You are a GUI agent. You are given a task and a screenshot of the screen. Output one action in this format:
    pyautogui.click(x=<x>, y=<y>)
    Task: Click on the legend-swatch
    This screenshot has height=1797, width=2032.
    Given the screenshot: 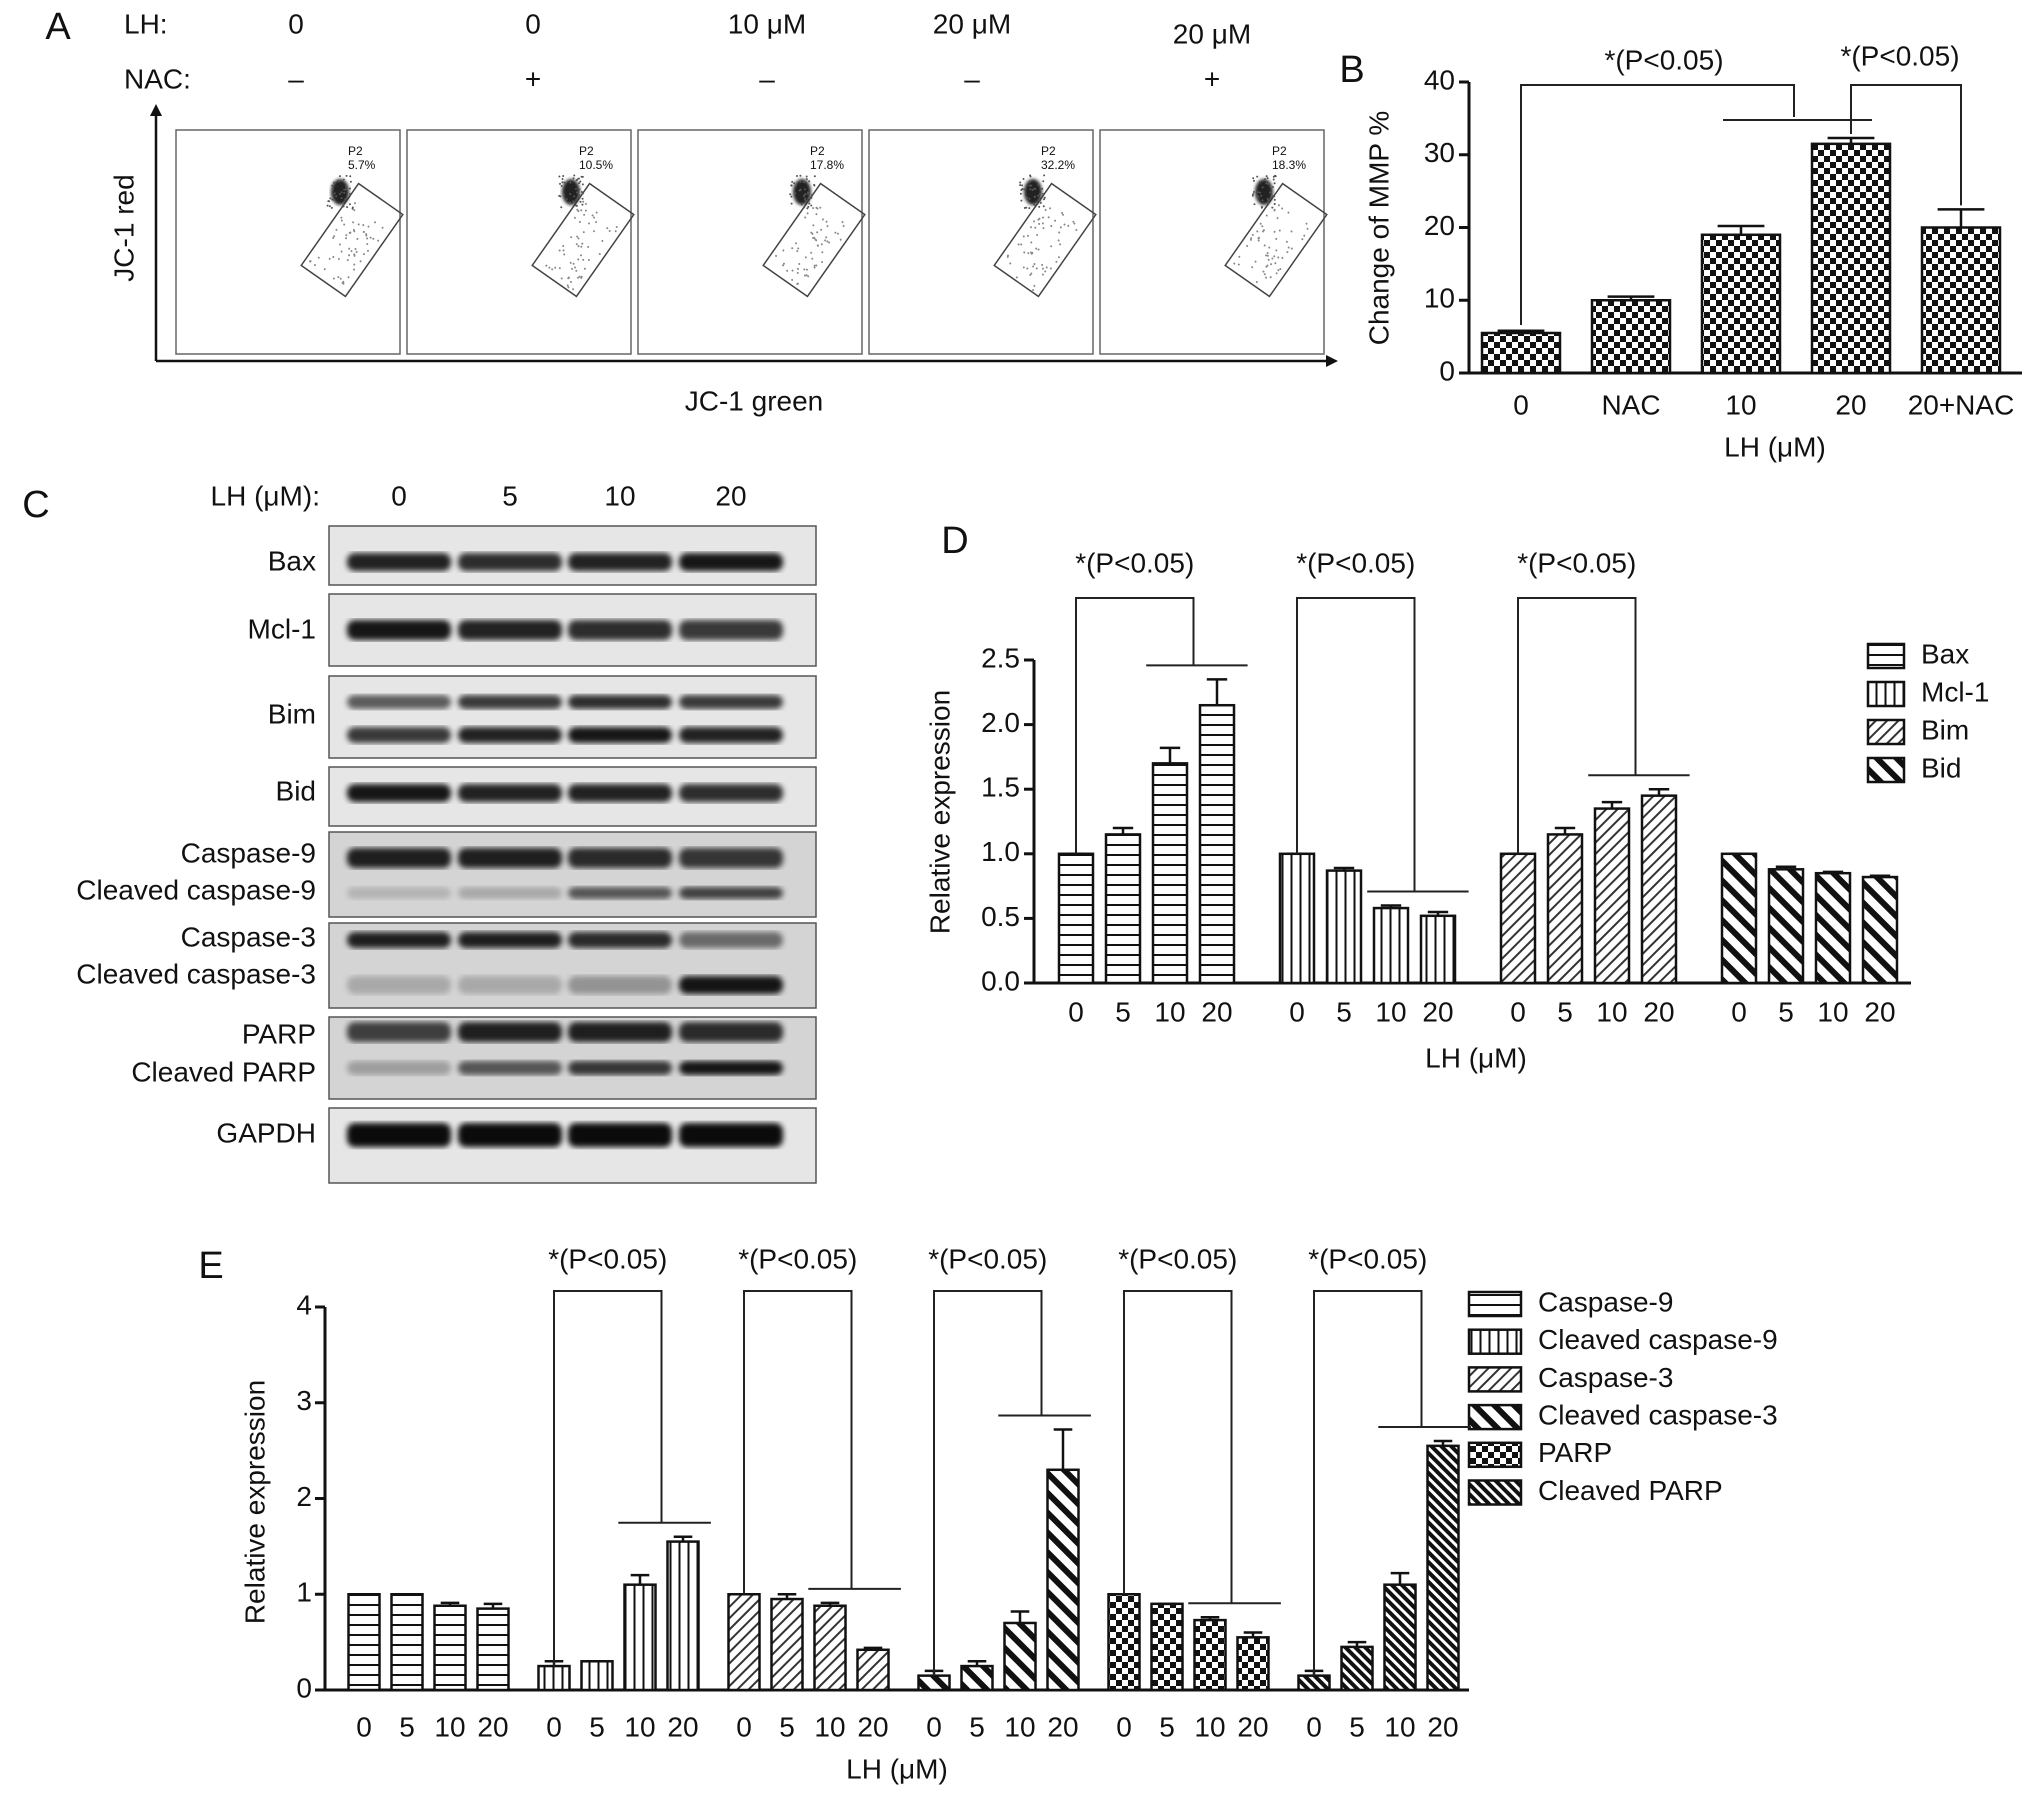 What is the action you would take?
    pyautogui.click(x=1886, y=656)
    